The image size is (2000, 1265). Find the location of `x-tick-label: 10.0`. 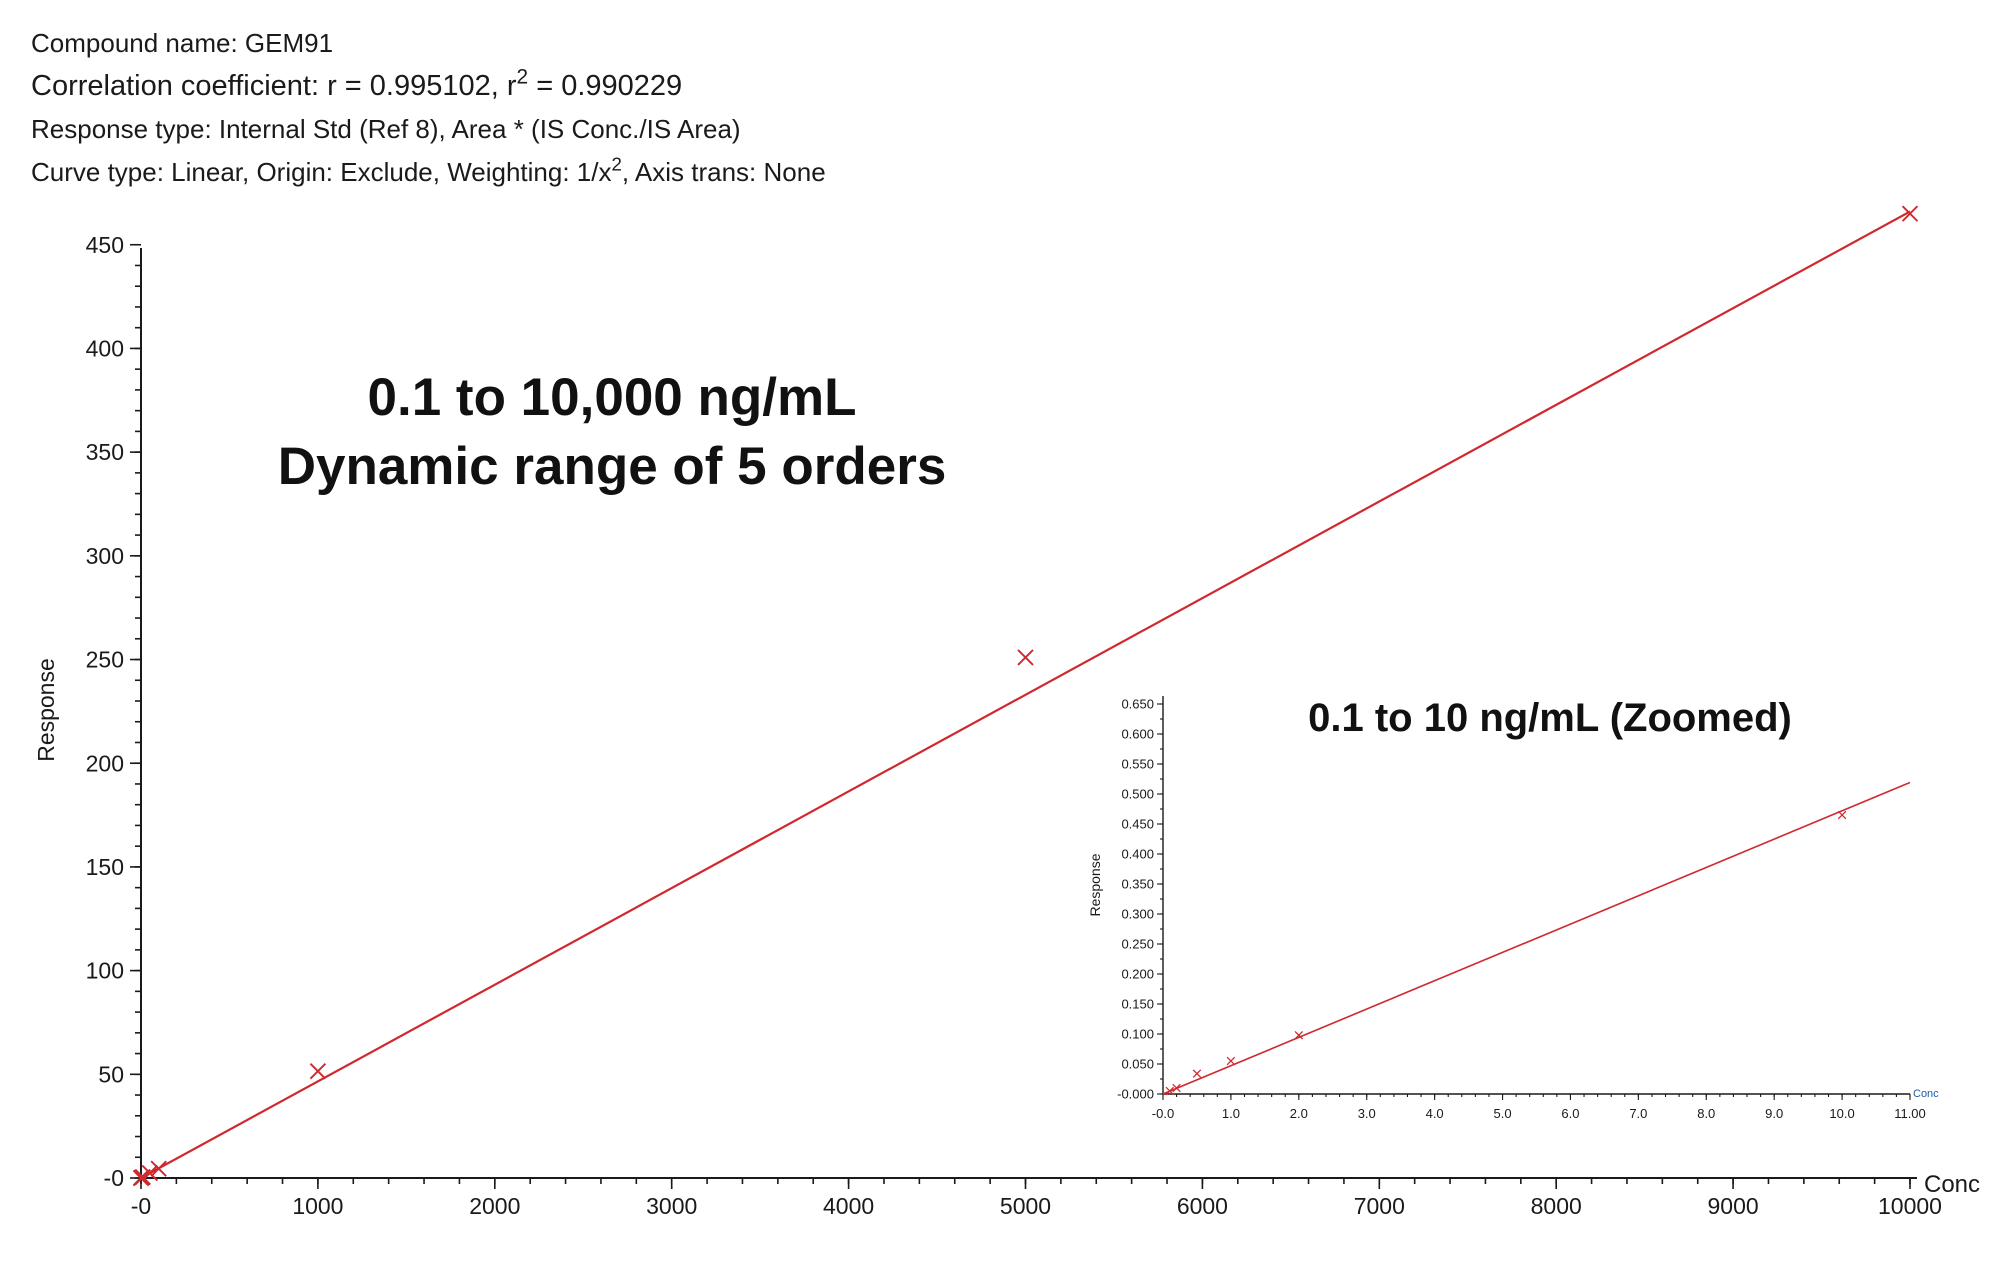

x-tick-label: 10.0 is located at coordinates (1841, 1113).